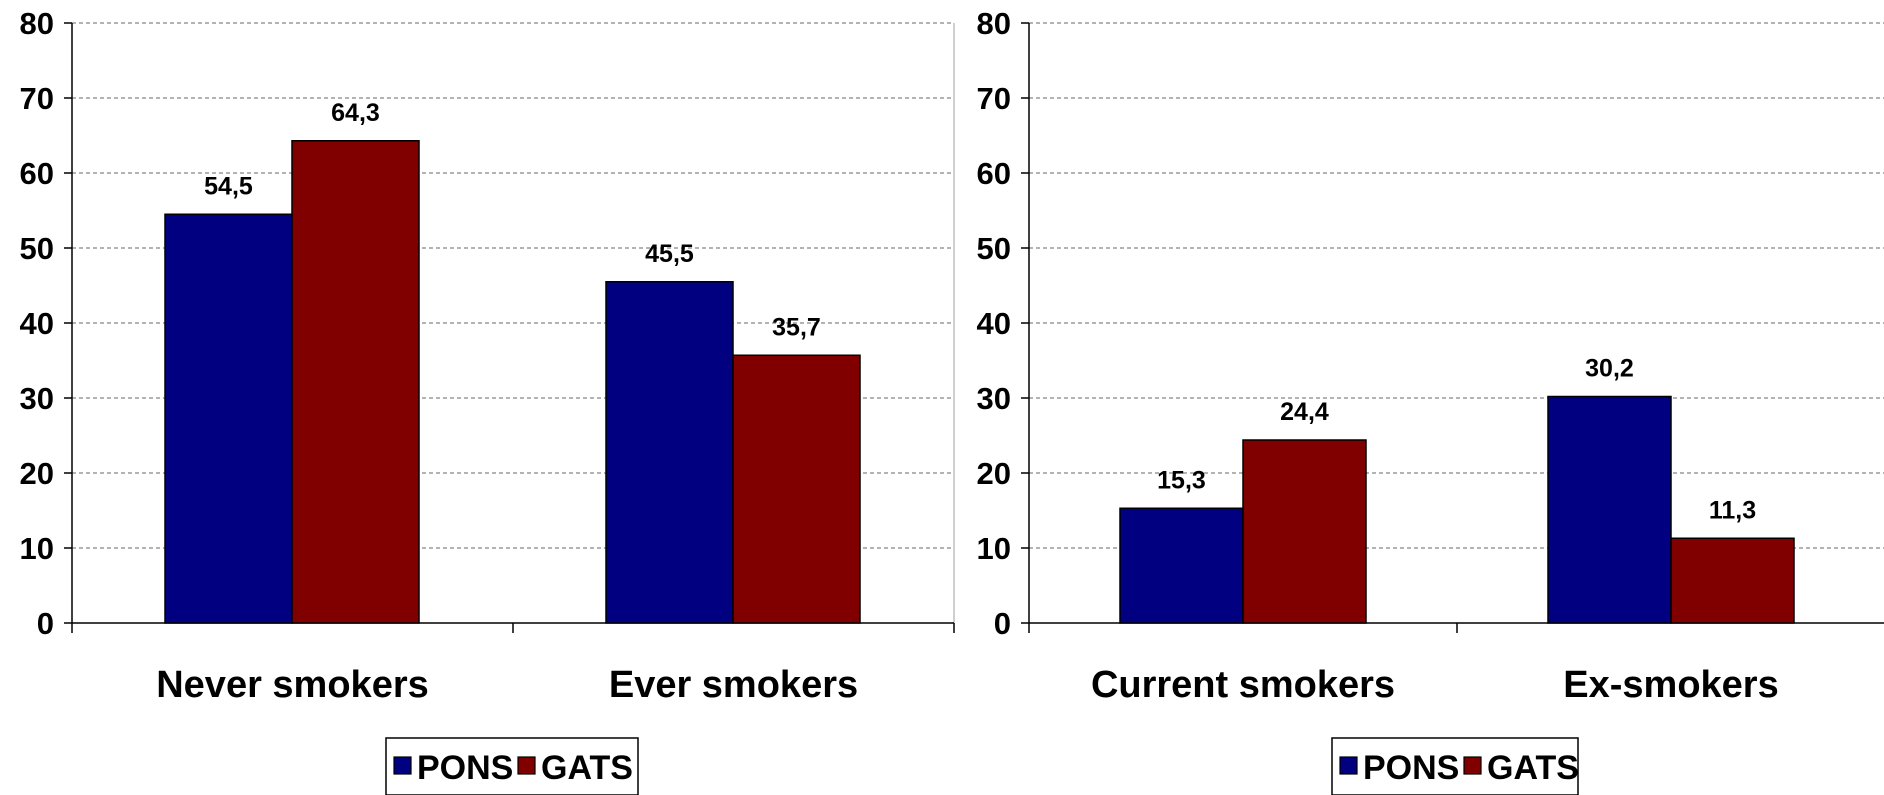 The height and width of the screenshot is (795, 1884). I want to click on data-label: 11,3, so click(1732, 510).